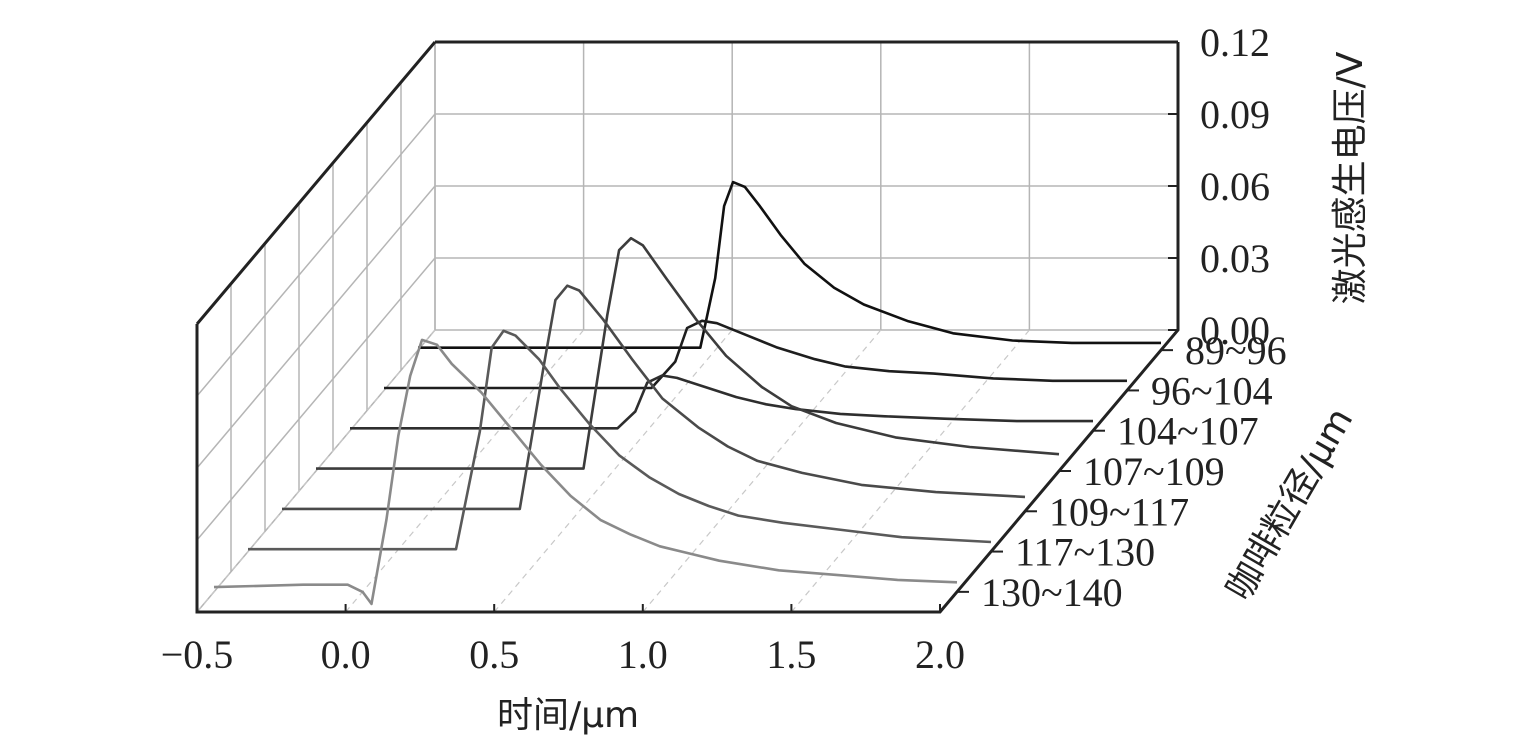  What do you see at coordinates (197, 654) in the screenshot?
I see `x-tick-label: −0.5` at bounding box center [197, 654].